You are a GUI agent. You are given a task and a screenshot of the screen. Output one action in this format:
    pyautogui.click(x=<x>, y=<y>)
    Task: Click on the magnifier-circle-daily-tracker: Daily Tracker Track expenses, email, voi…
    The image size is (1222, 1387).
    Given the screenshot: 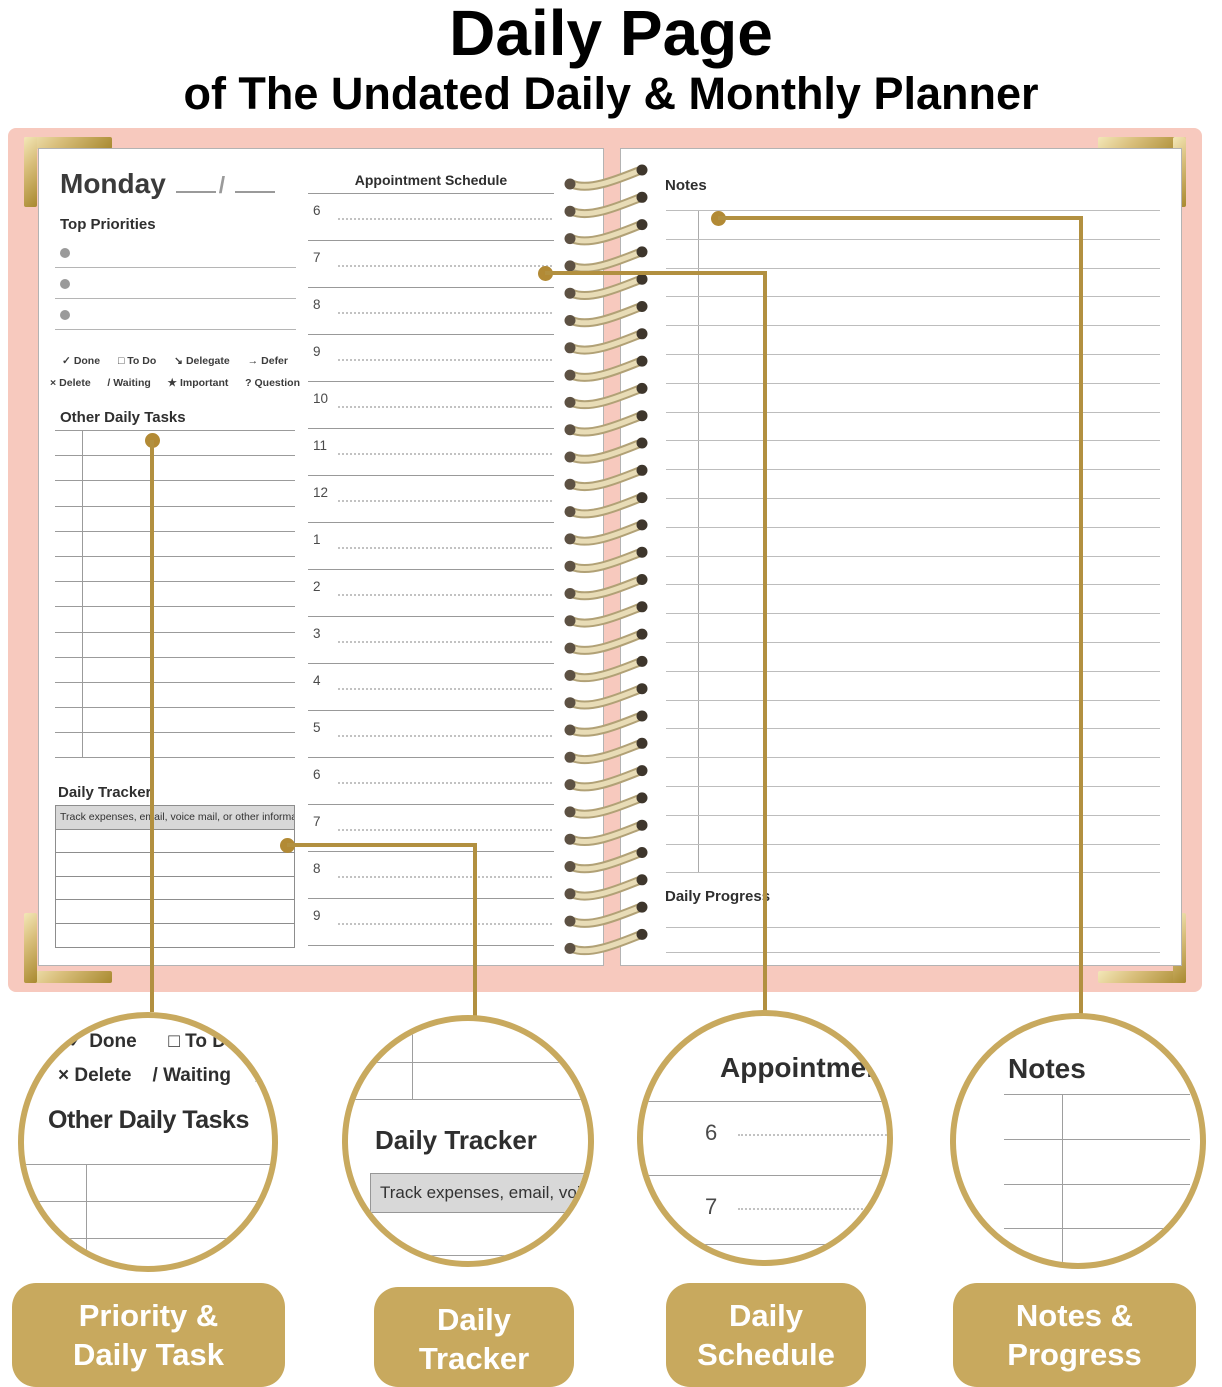 What is the action you would take?
    pyautogui.click(x=468, y=1141)
    